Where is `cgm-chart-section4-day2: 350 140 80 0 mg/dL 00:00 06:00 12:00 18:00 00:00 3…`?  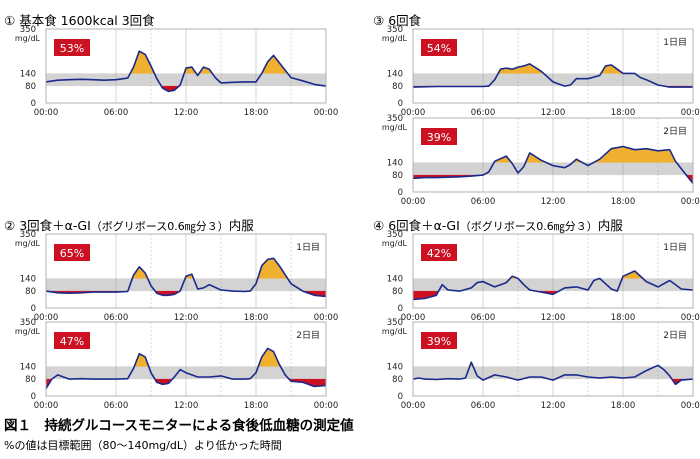
cgm-chart-section4-day2: 350 140 80 0 mg/dL 00:00 06:00 12:00 18:00 00:00 3… is located at coordinates (537, 366).